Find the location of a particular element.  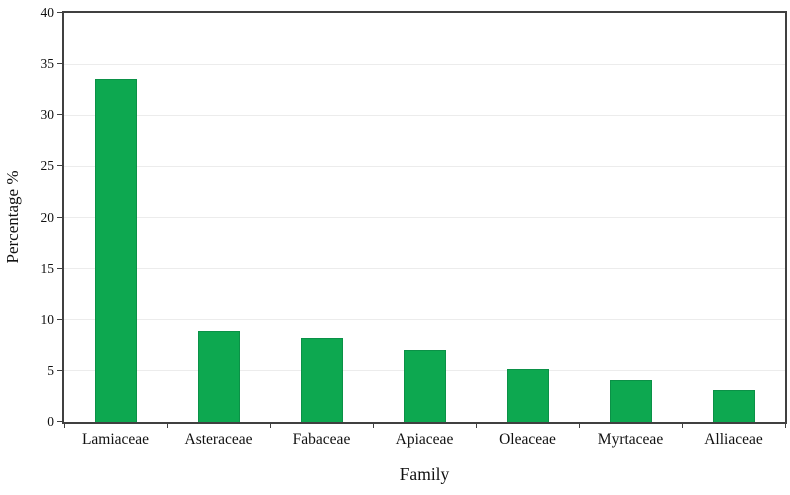

y-axis-tick-label: 5 is located at coordinates (50, 370).